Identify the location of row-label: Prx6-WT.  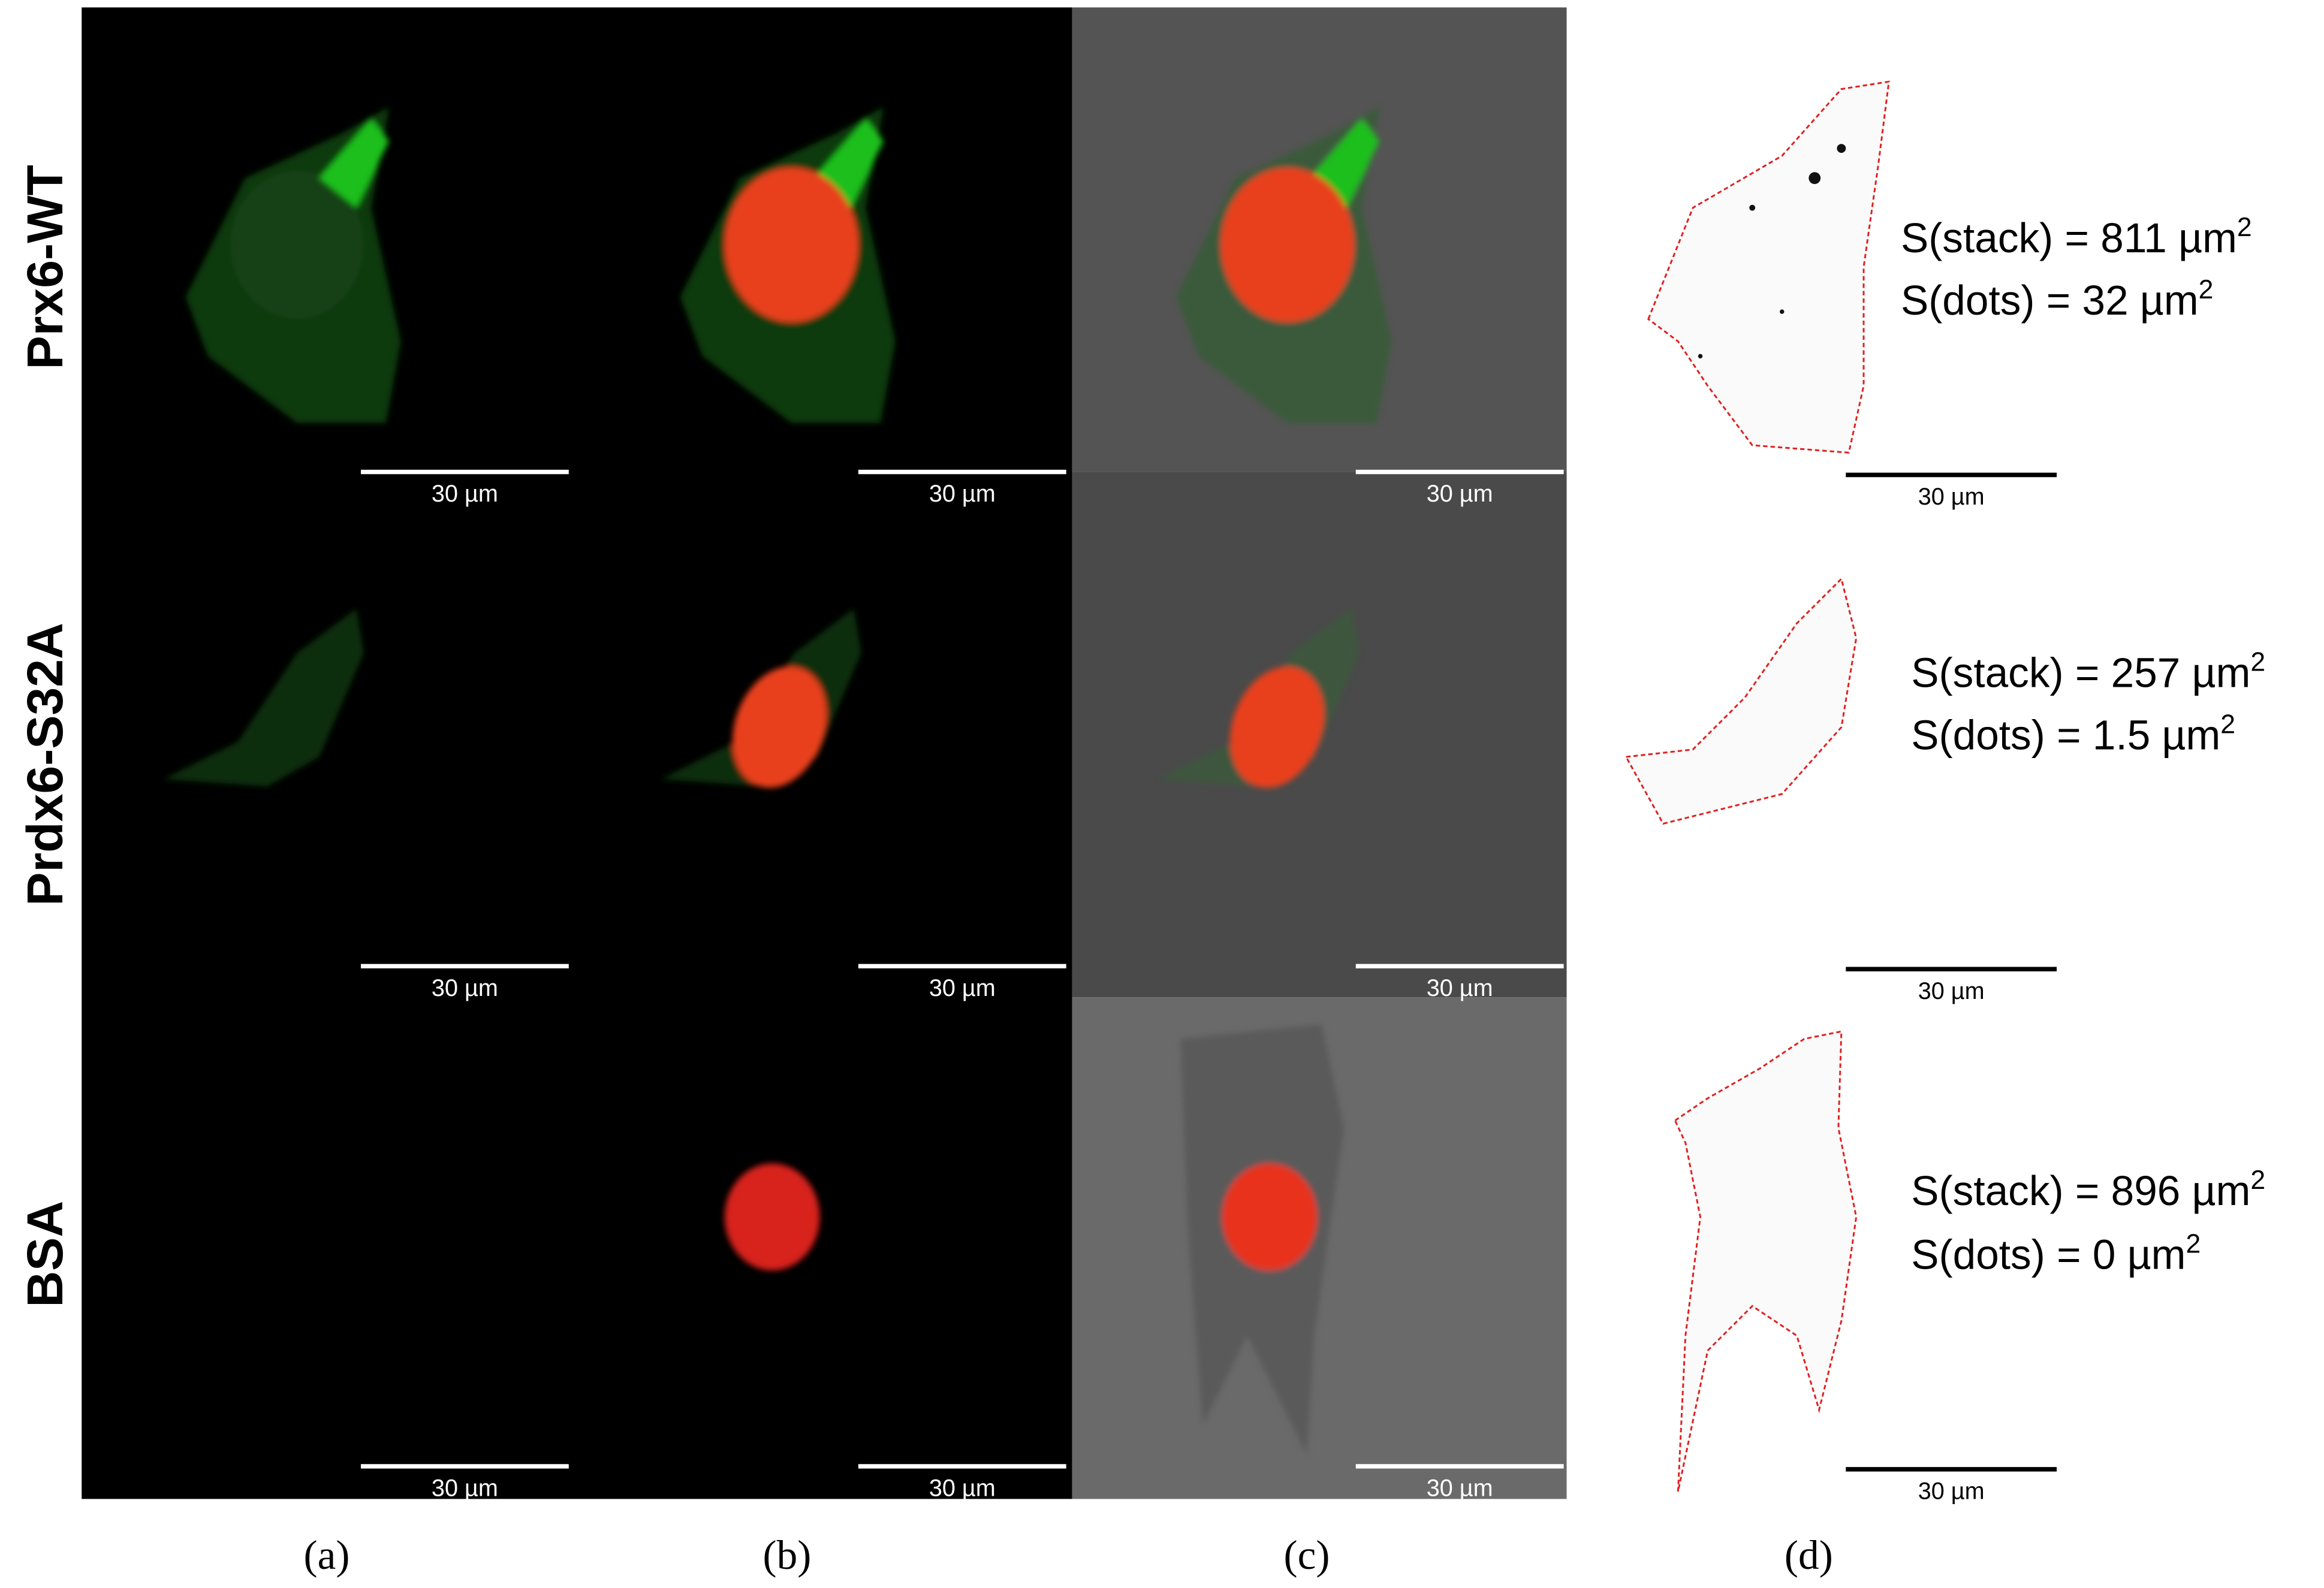
(45, 267).